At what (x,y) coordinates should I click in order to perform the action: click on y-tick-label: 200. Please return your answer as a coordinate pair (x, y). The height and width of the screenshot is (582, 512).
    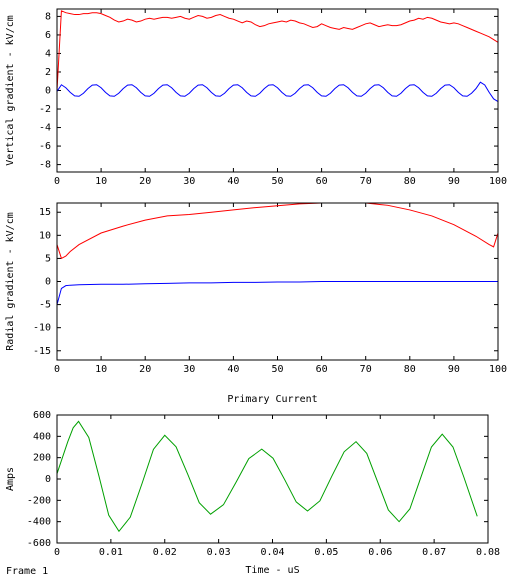
    Looking at the image, I should click on (42, 458).